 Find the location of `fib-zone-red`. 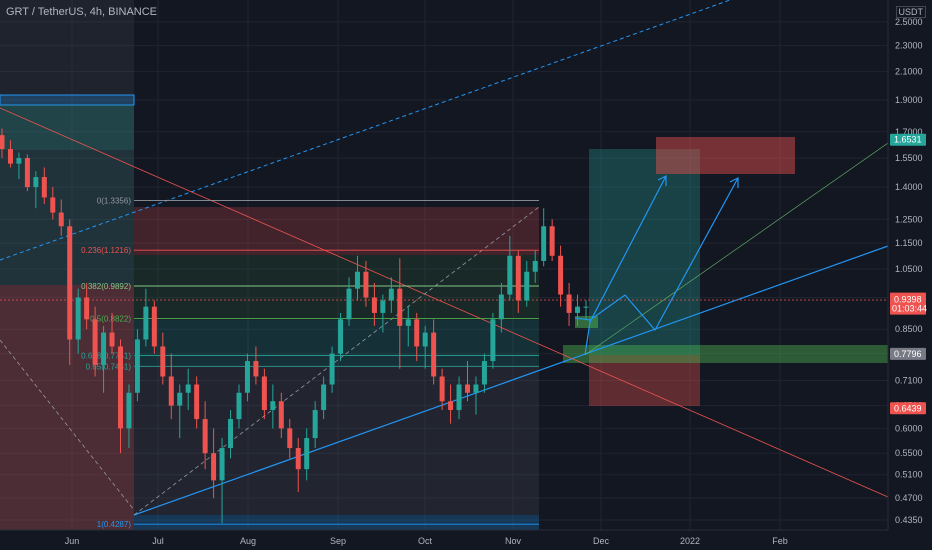

fib-zone-red is located at coordinates (336, 231).